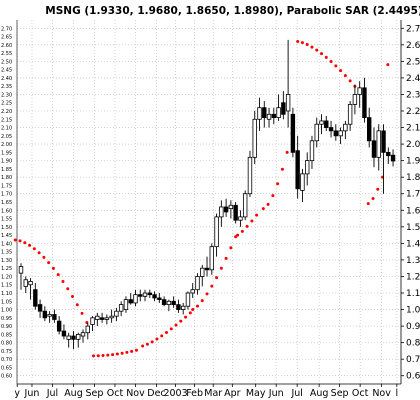  I want to click on x-tick-label: l, so click(397, 393).